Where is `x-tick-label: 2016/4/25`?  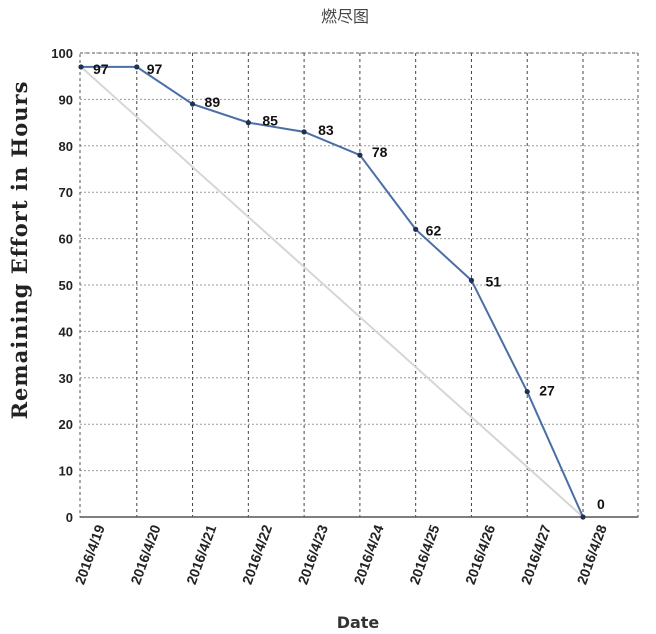 x-tick-label: 2016/4/25 is located at coordinates (424, 554).